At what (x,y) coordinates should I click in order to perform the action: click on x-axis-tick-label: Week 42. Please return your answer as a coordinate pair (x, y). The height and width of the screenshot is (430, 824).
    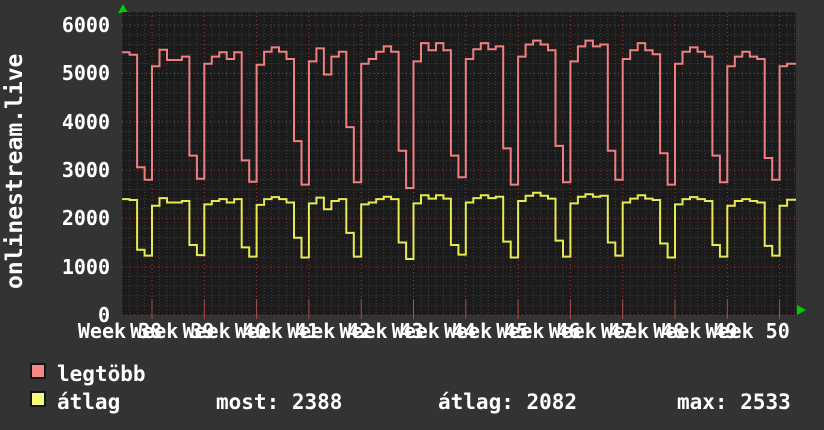
    Looking at the image, I should click on (329, 331).